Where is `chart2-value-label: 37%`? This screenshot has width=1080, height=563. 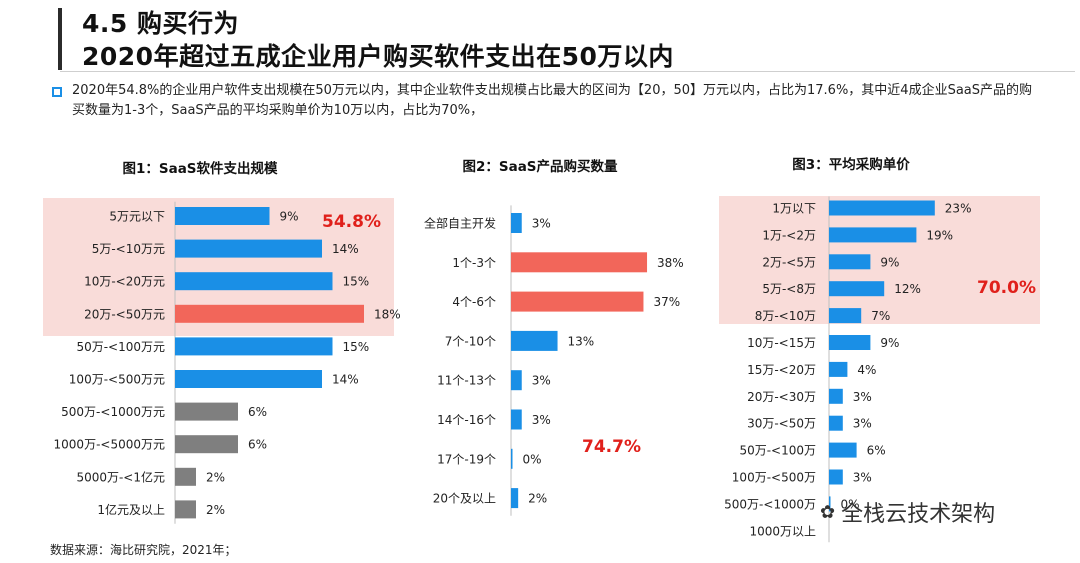 chart2-value-label: 37% is located at coordinates (666, 302).